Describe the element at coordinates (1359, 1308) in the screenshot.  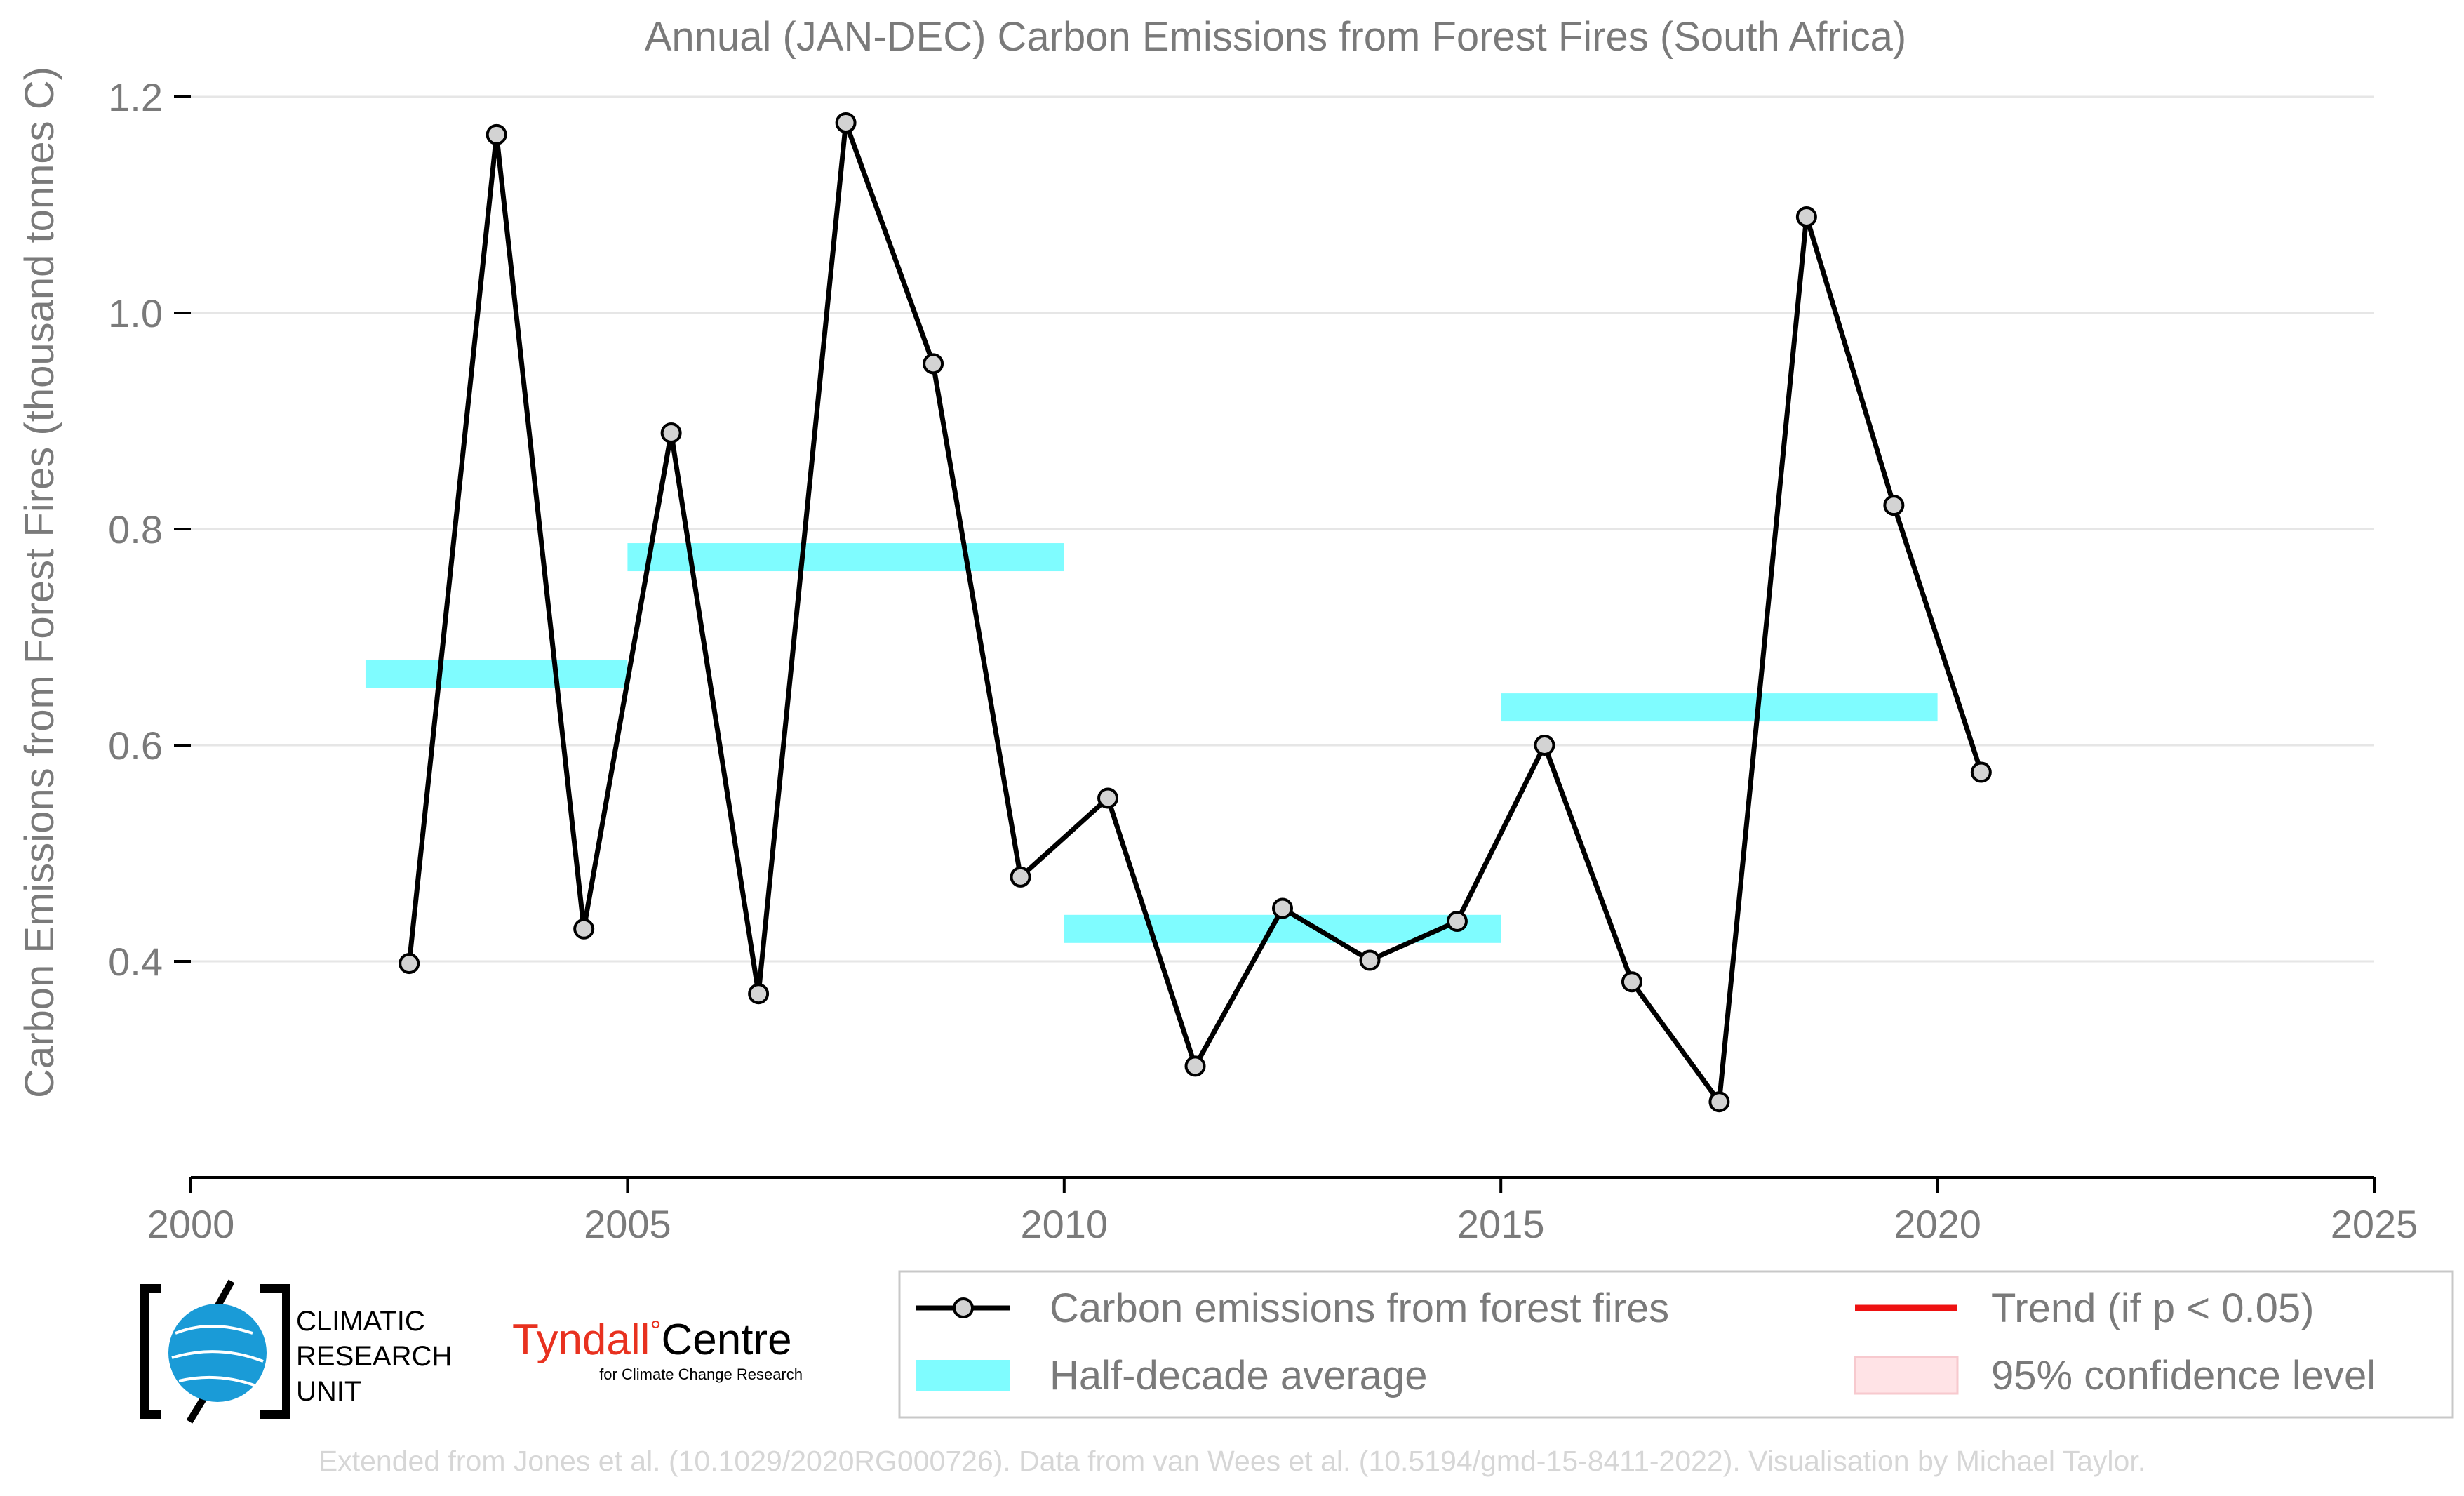
I see `legend-label-emissions: Carbon emissions from forest fires` at that location.